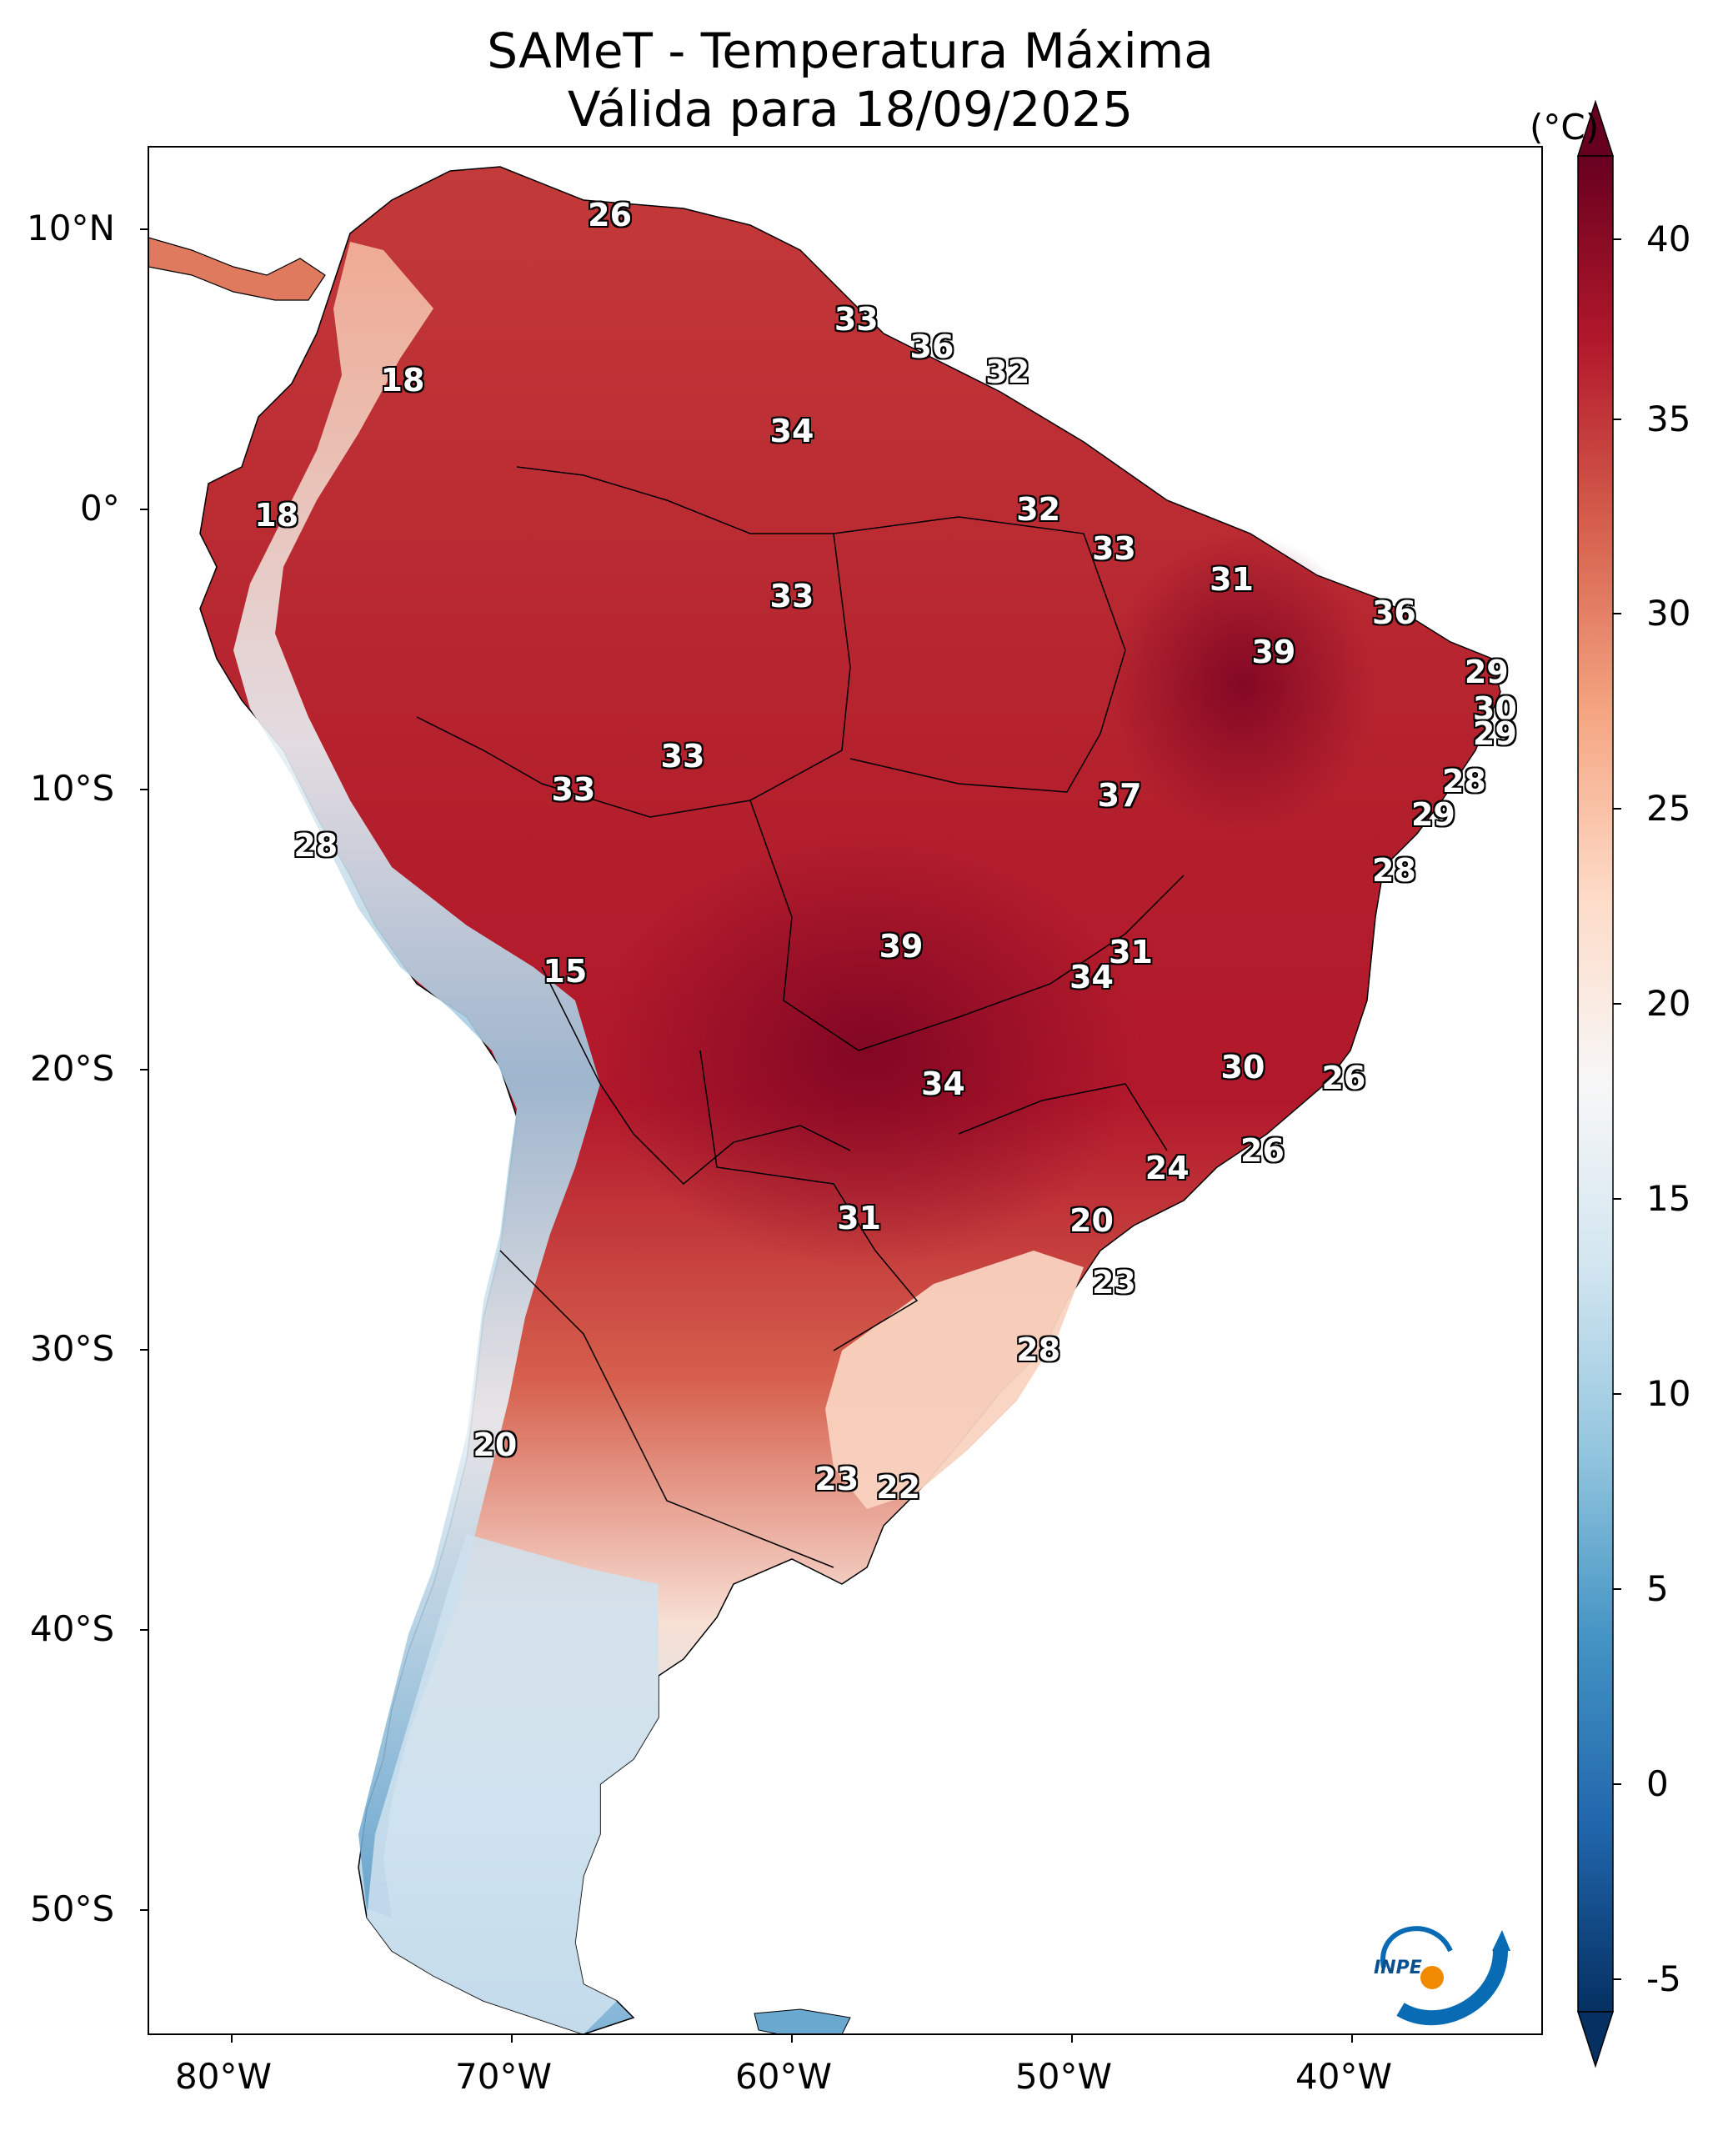  I want to click on colorbar-tick-15: 15, so click(1668, 1198).